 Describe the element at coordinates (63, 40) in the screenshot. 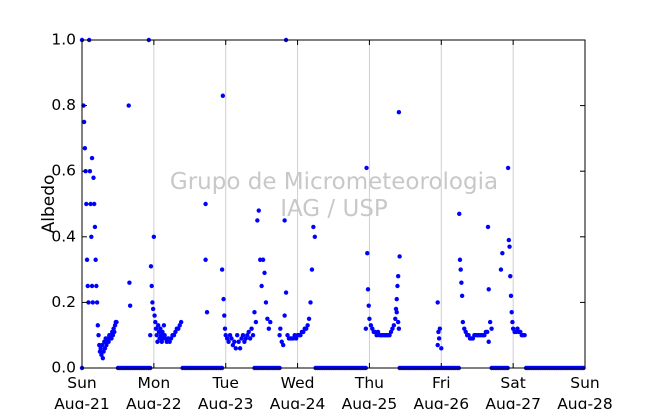

I see `ytick-label-5: 1.0` at that location.